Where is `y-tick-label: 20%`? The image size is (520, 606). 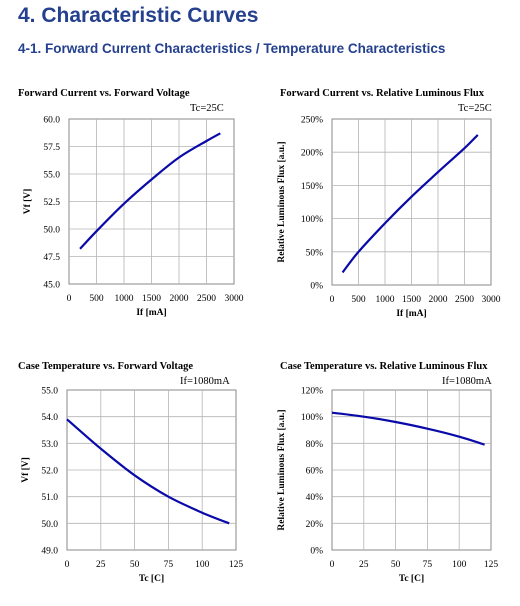 y-tick-label: 20% is located at coordinates (315, 525).